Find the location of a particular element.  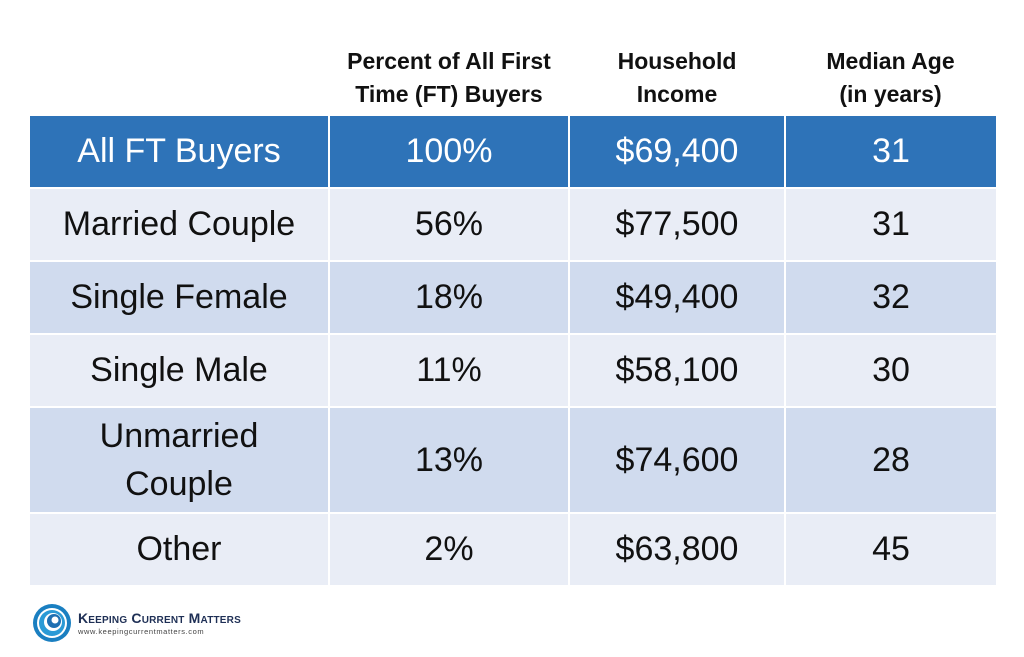

brand-url: www.keepingcurrentmatters.com is located at coordinates (141, 631).